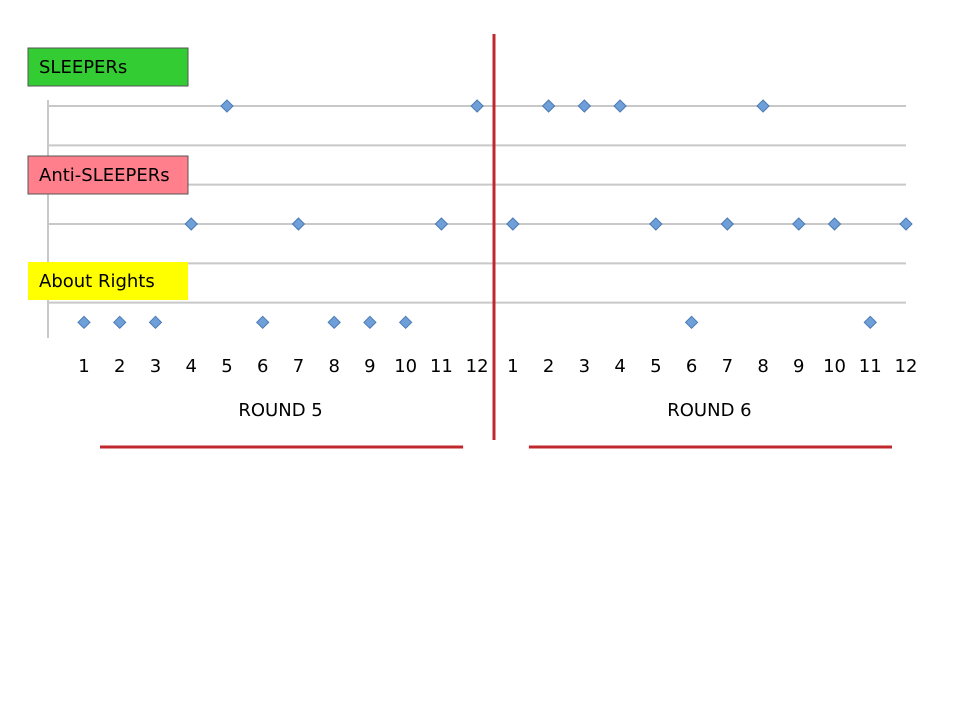 The width and height of the screenshot is (960, 720). What do you see at coordinates (709, 410) in the screenshot?
I see `group-label: ROUND 6` at bounding box center [709, 410].